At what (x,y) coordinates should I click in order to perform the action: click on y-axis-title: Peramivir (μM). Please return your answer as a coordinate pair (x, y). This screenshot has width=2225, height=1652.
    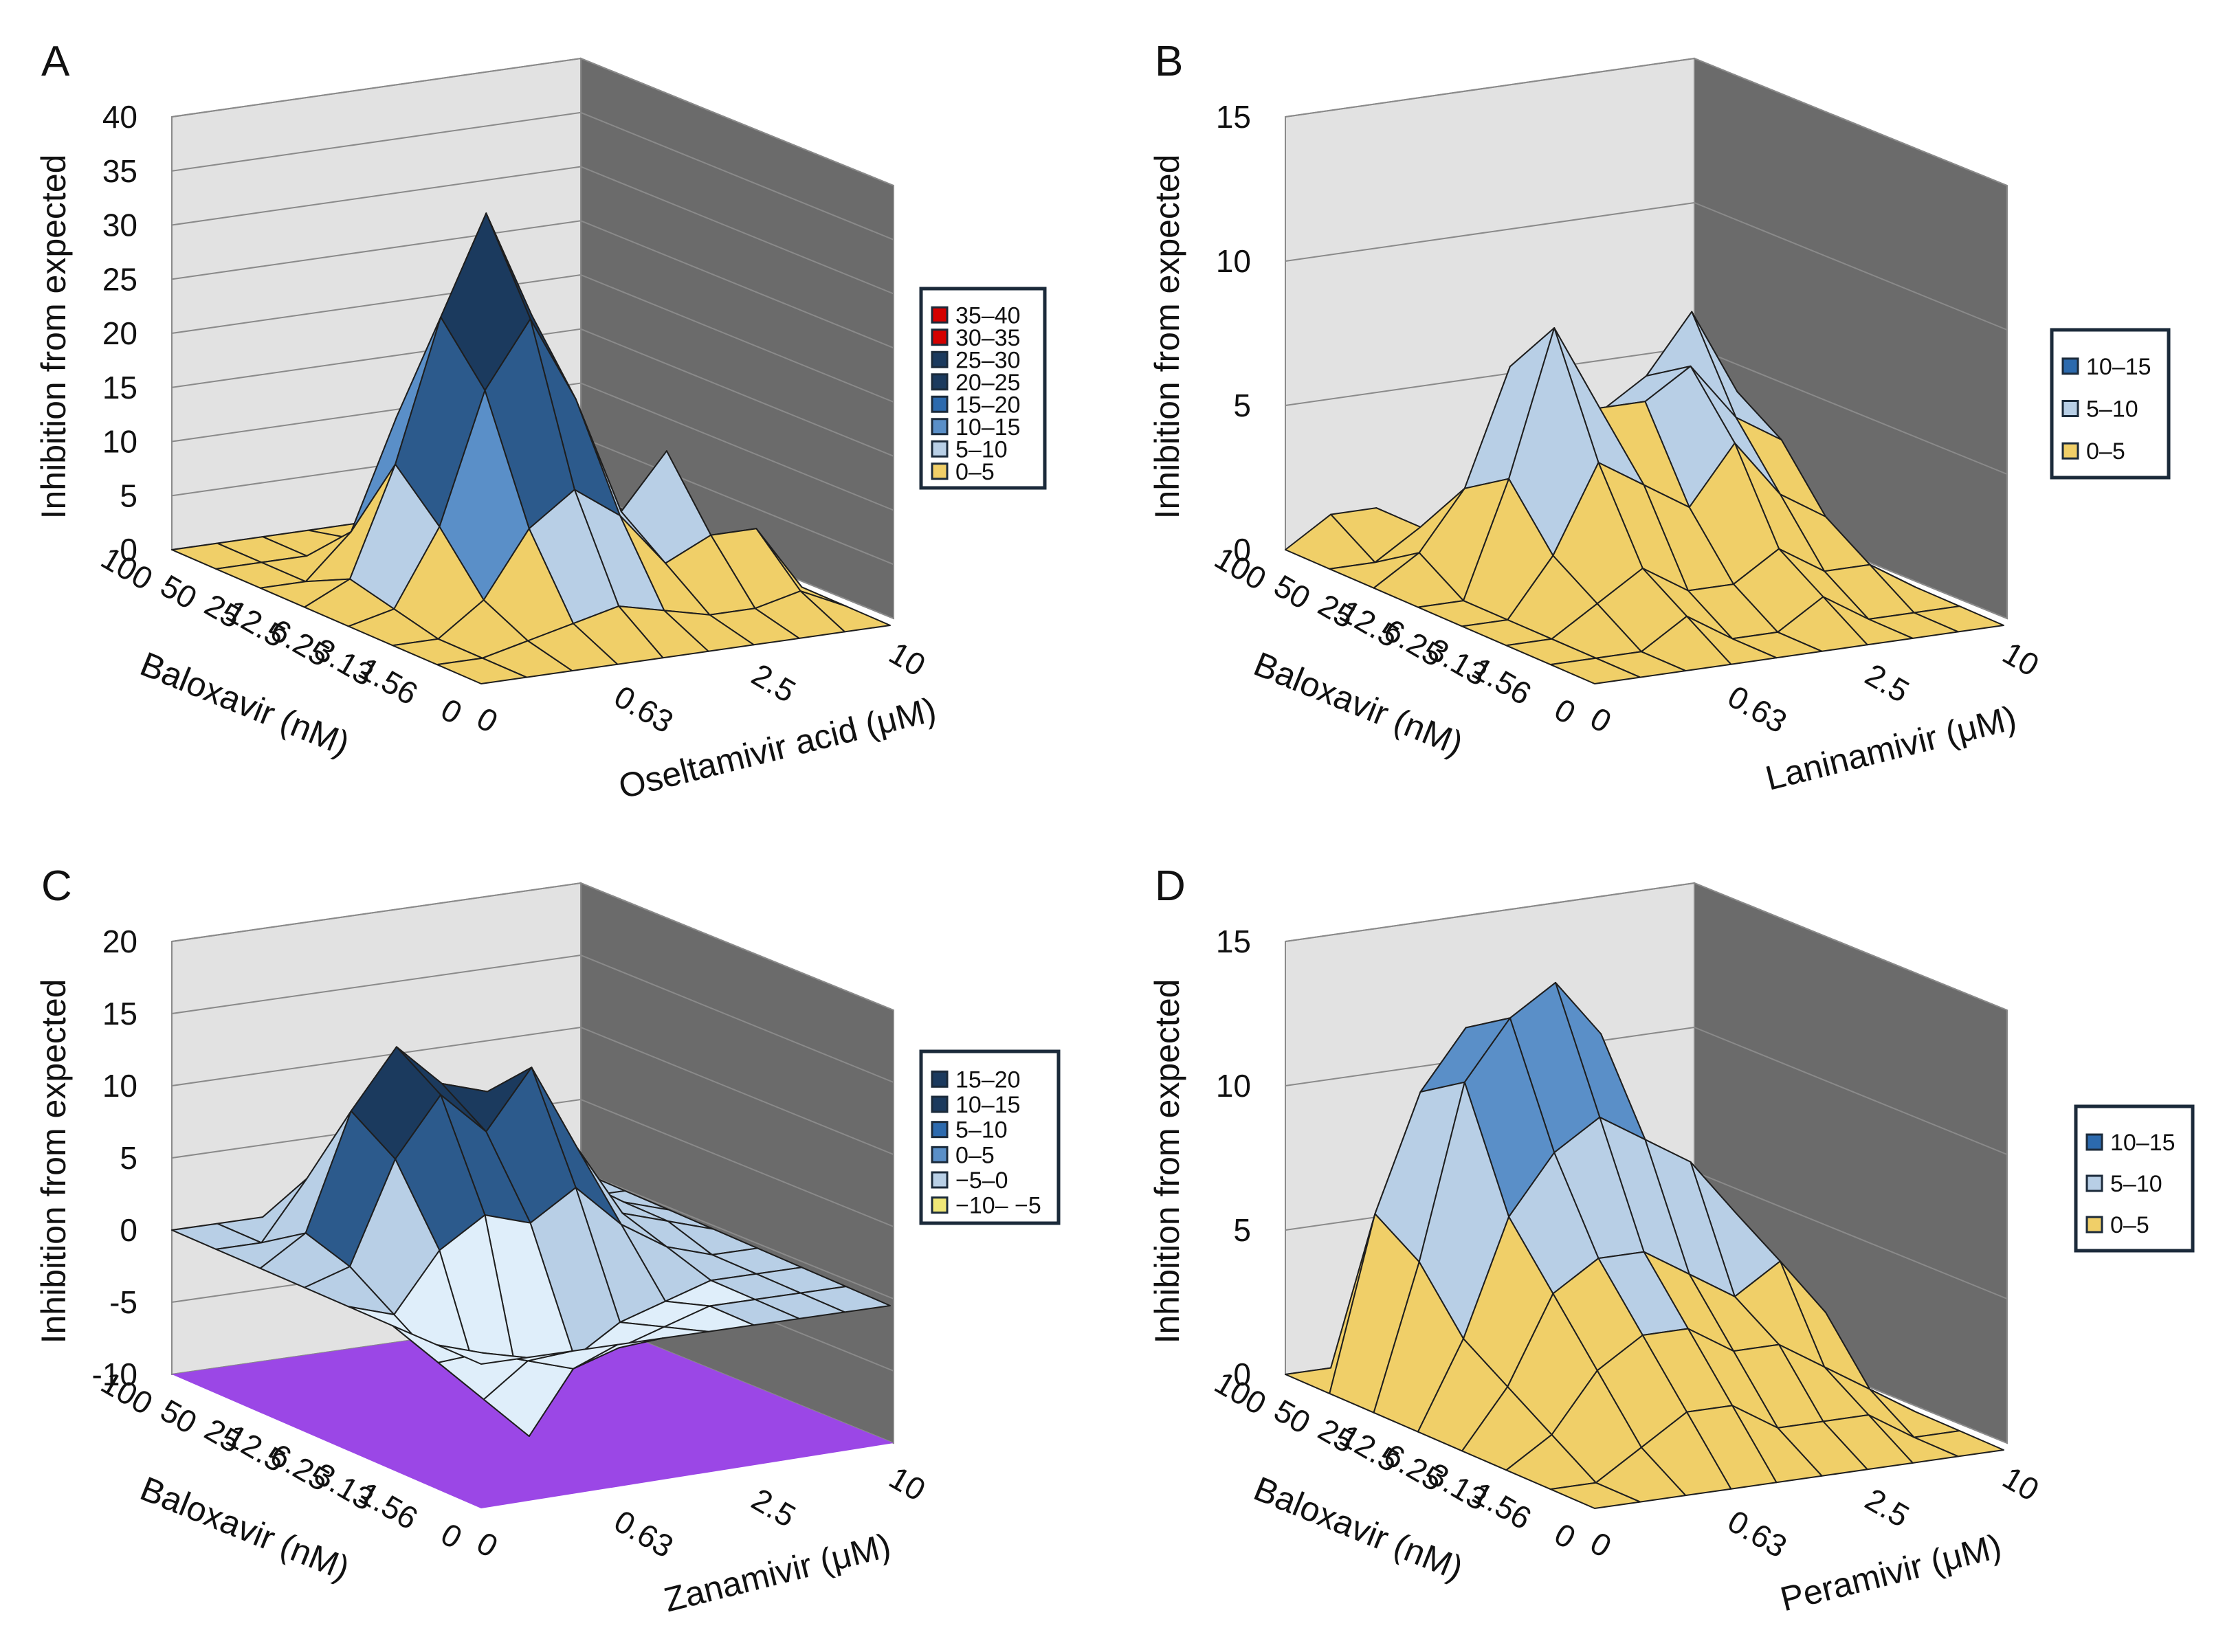
    Looking at the image, I should click on (1891, 1573).